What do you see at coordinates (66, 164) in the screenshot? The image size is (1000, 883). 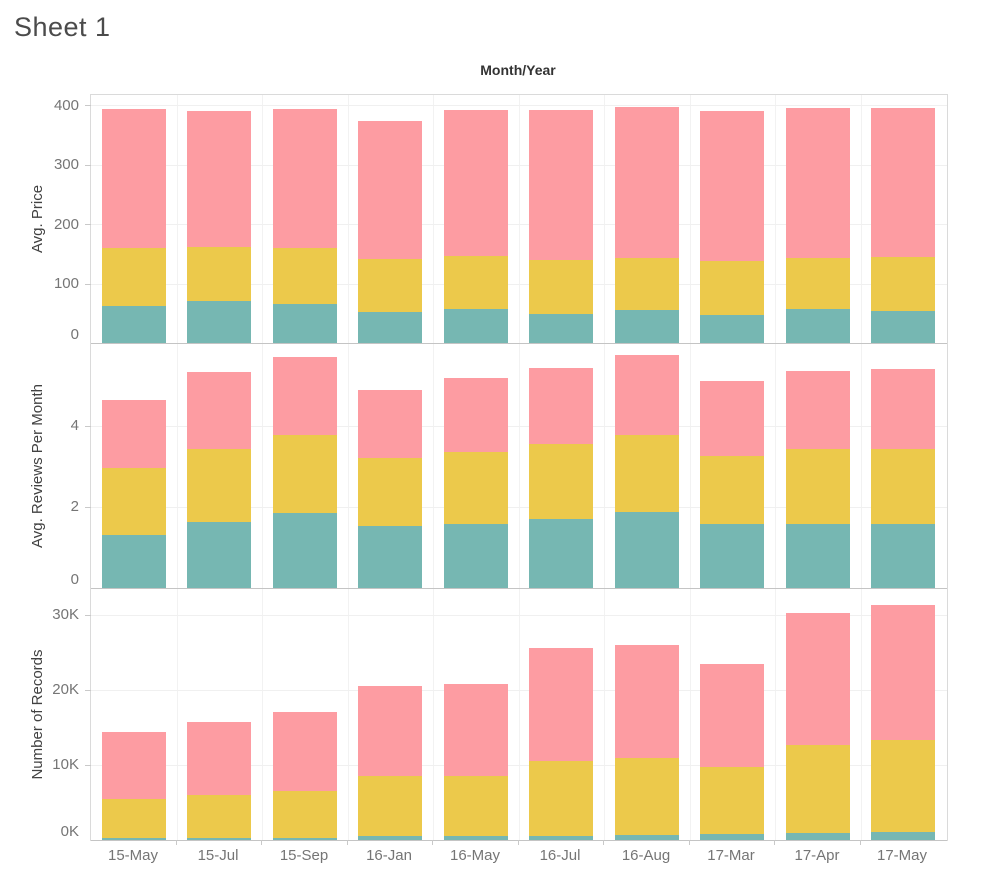 I see `y-tick-label: 300` at bounding box center [66, 164].